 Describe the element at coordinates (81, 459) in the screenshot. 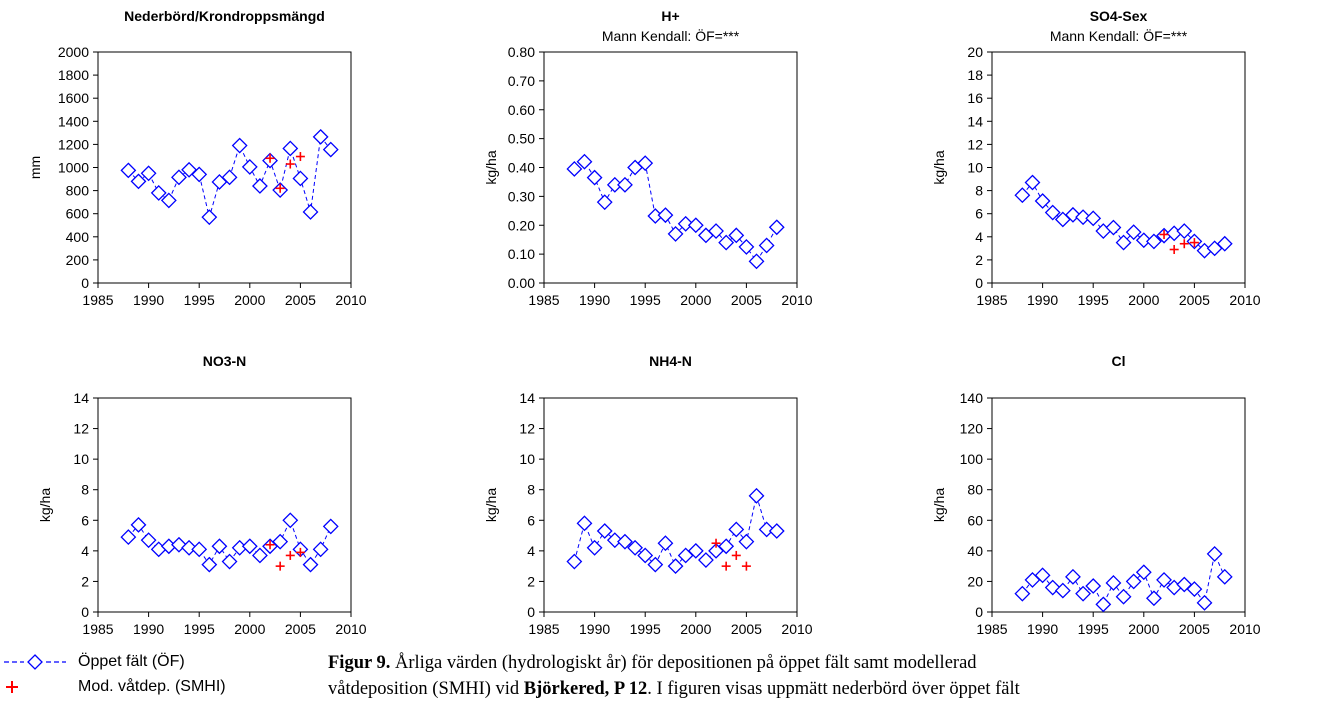

I see `y-tick-label: 10` at that location.